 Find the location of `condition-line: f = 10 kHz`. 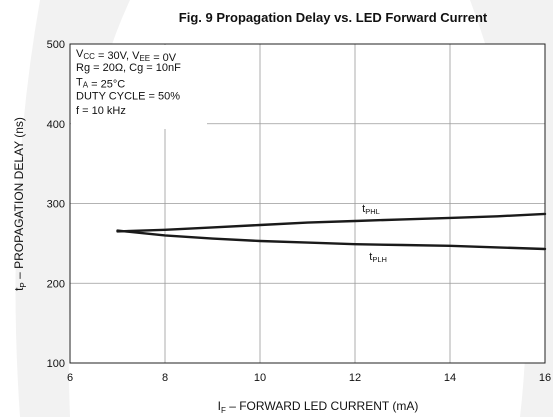

condition-line: f = 10 kHz is located at coordinates (101, 111).